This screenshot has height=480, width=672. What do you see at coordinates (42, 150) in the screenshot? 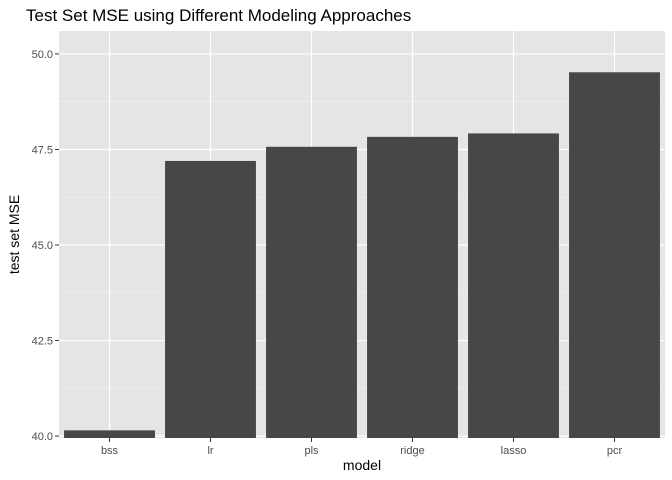
I see `y-tick-label: 47.5` at bounding box center [42, 150].